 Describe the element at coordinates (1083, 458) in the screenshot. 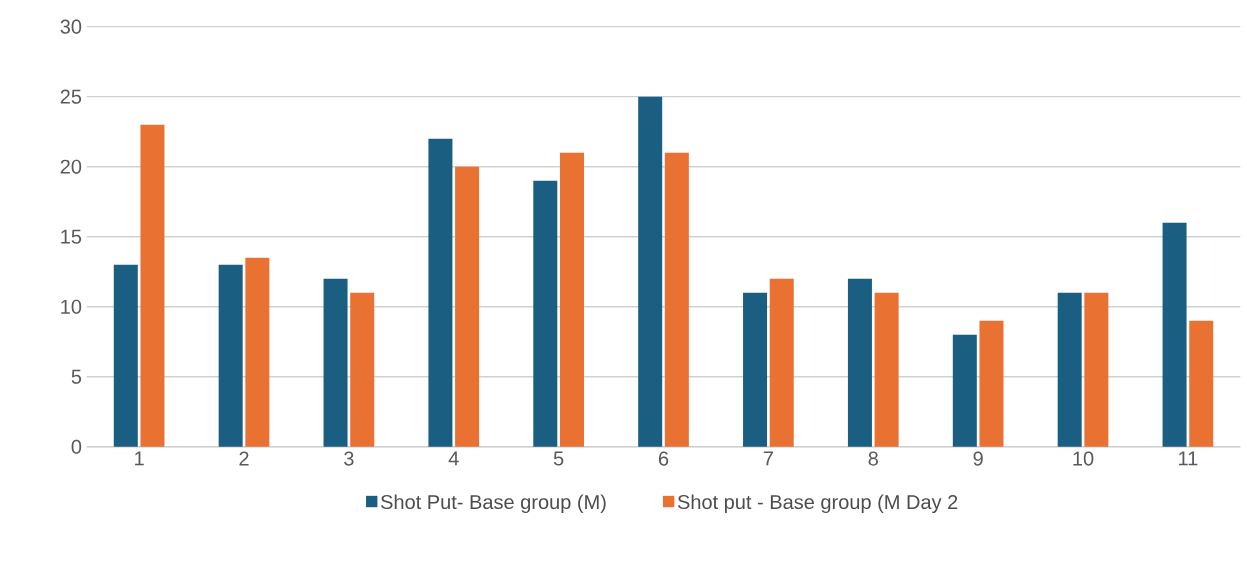

I see `x-tick-label: 10` at that location.